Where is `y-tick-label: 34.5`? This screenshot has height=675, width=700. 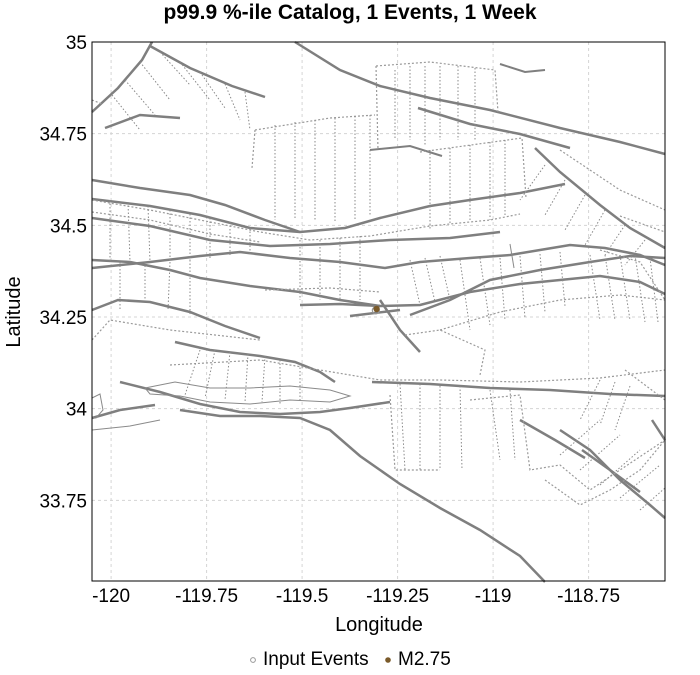
y-tick-label: 34.5 is located at coordinates (68, 226).